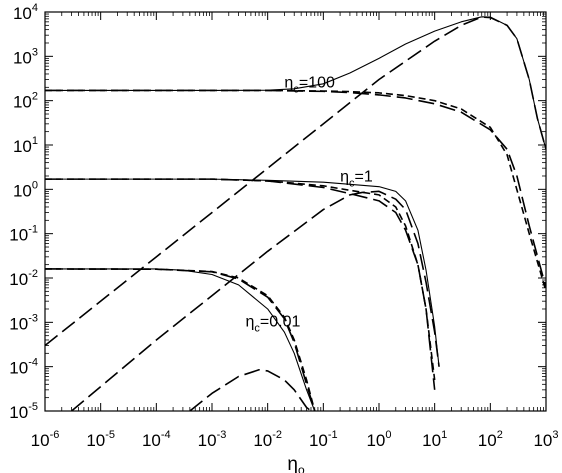 Image resolution: width=562 pixels, height=473 pixels. What do you see at coordinates (490, 439) in the screenshot?
I see `x-tick-label: 10²` at bounding box center [490, 439].